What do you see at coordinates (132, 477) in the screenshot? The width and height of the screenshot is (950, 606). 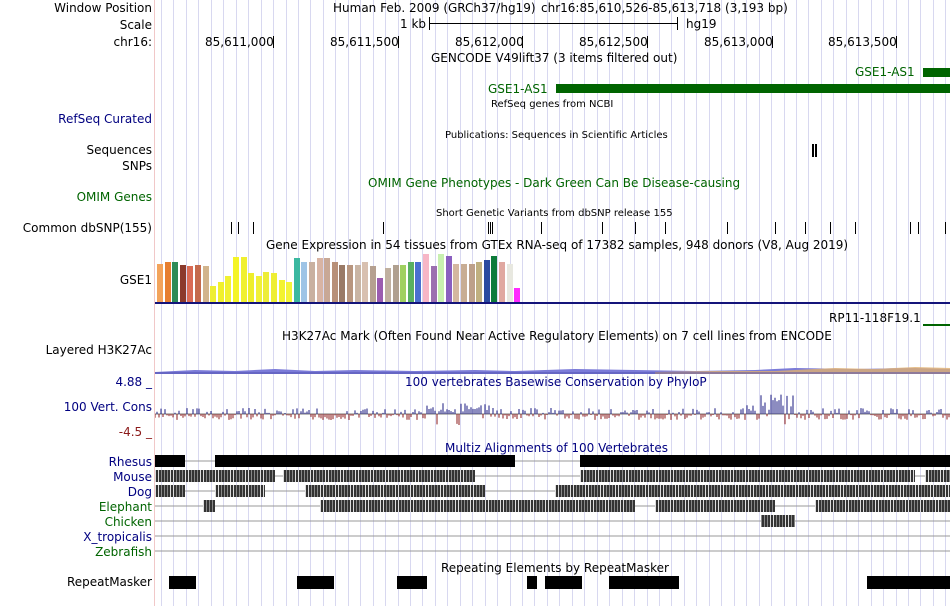 I see `multiz-species-mouse: Mouse` at bounding box center [132, 477].